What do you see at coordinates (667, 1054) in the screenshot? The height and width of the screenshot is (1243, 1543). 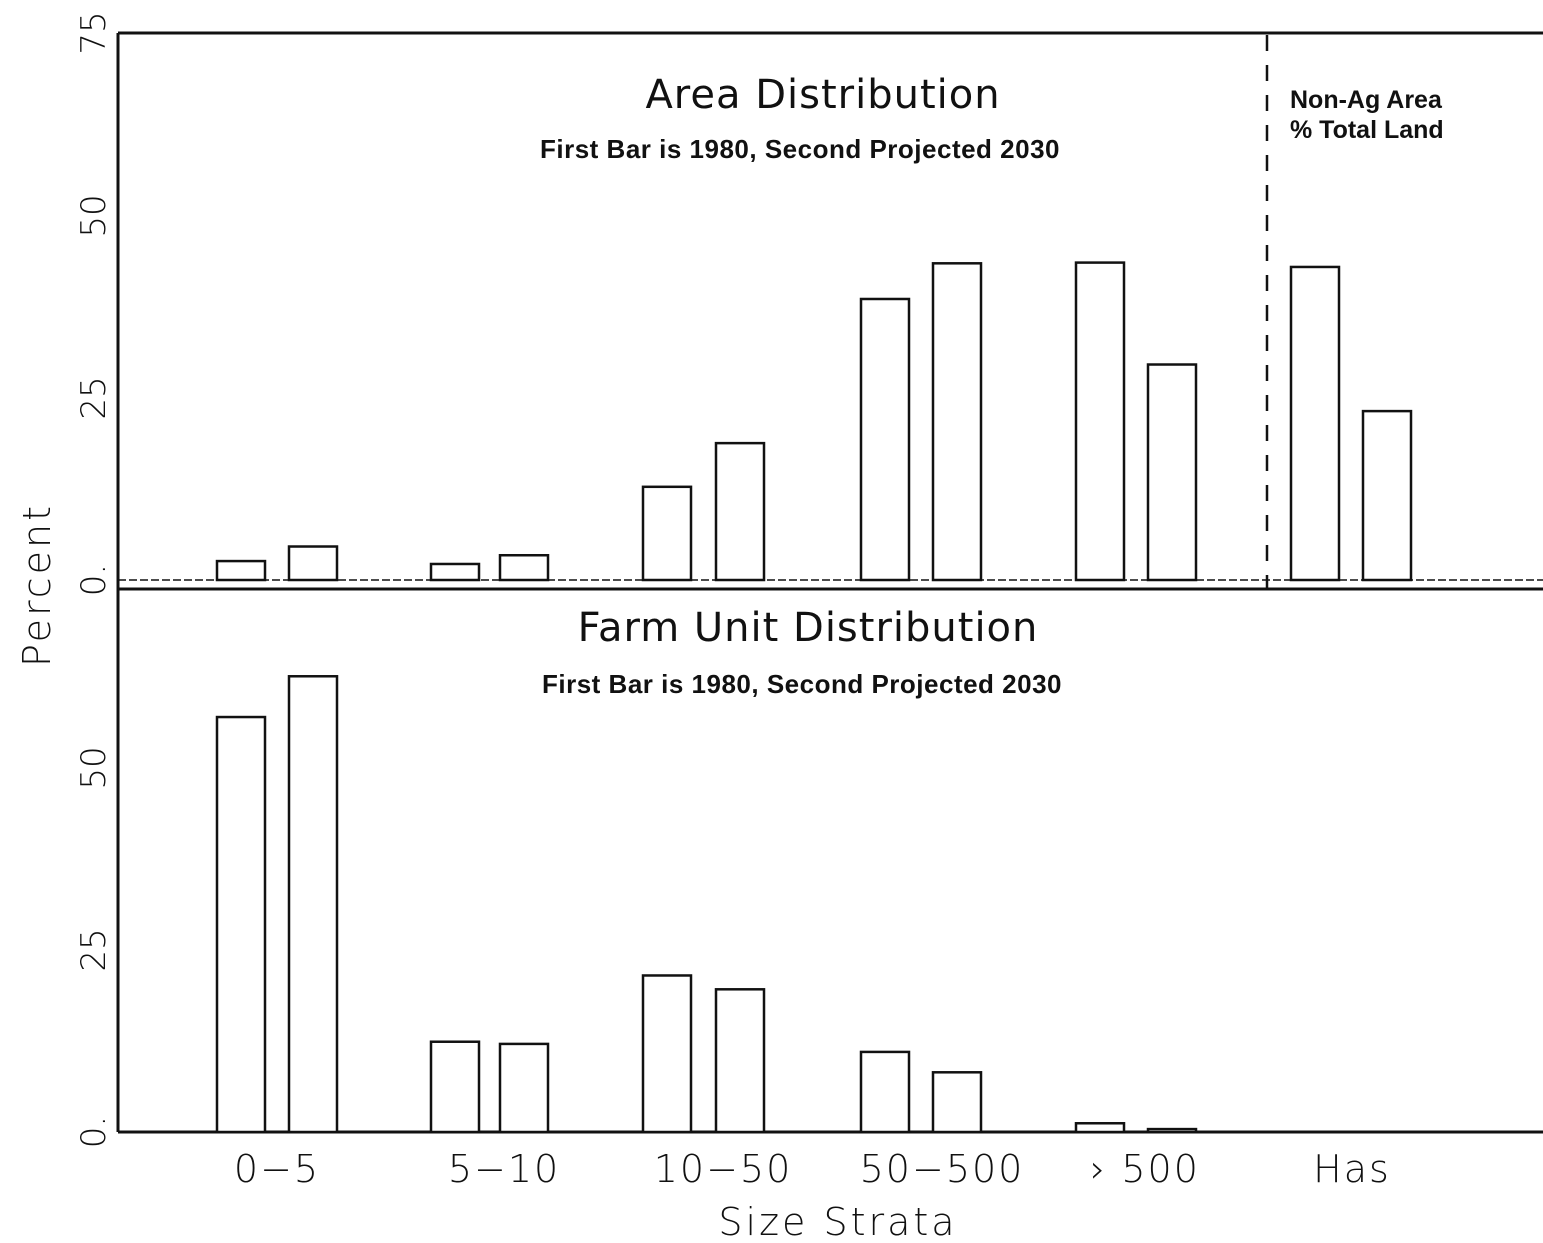 I see `farm-bar-10-50-1980` at bounding box center [667, 1054].